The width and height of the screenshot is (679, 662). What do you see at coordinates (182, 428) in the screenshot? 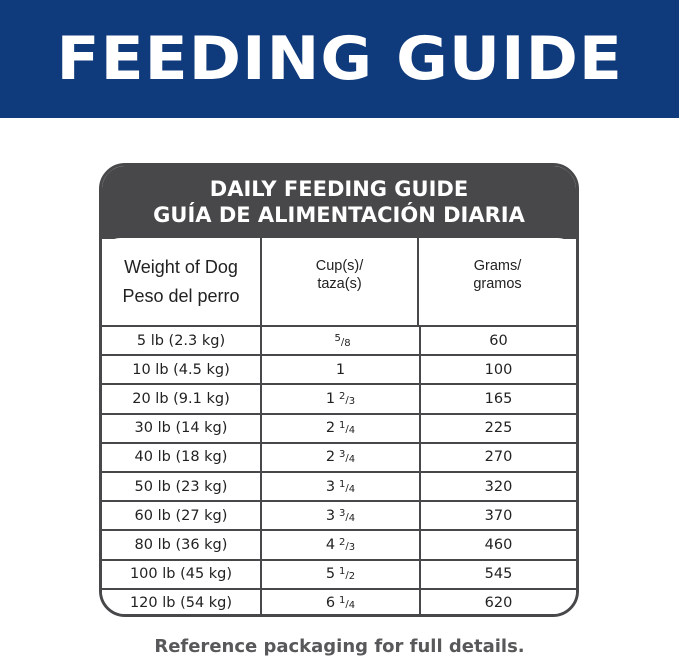
I see `cell-weight: 30 lb (14 kg)` at bounding box center [182, 428].